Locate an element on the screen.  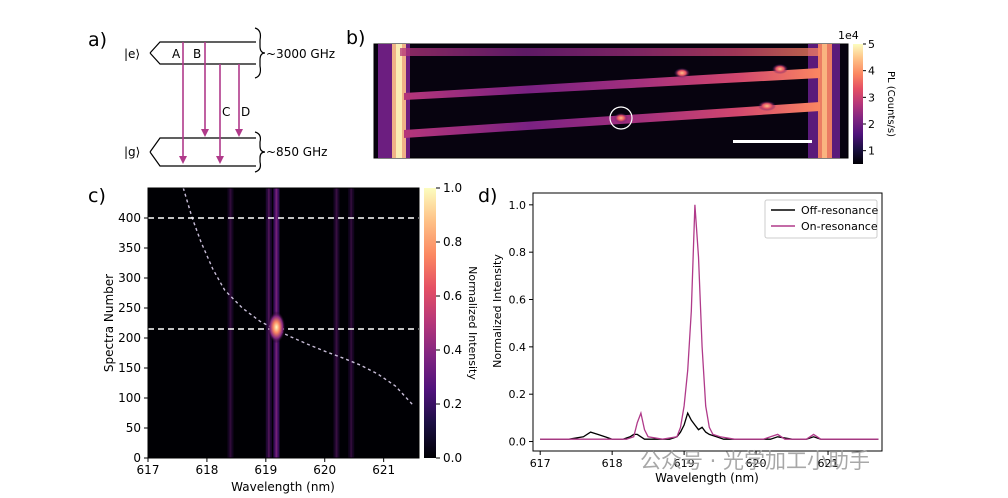
pl-colorbar-label: PL (Counts/s) is located at coordinates (890, 104).